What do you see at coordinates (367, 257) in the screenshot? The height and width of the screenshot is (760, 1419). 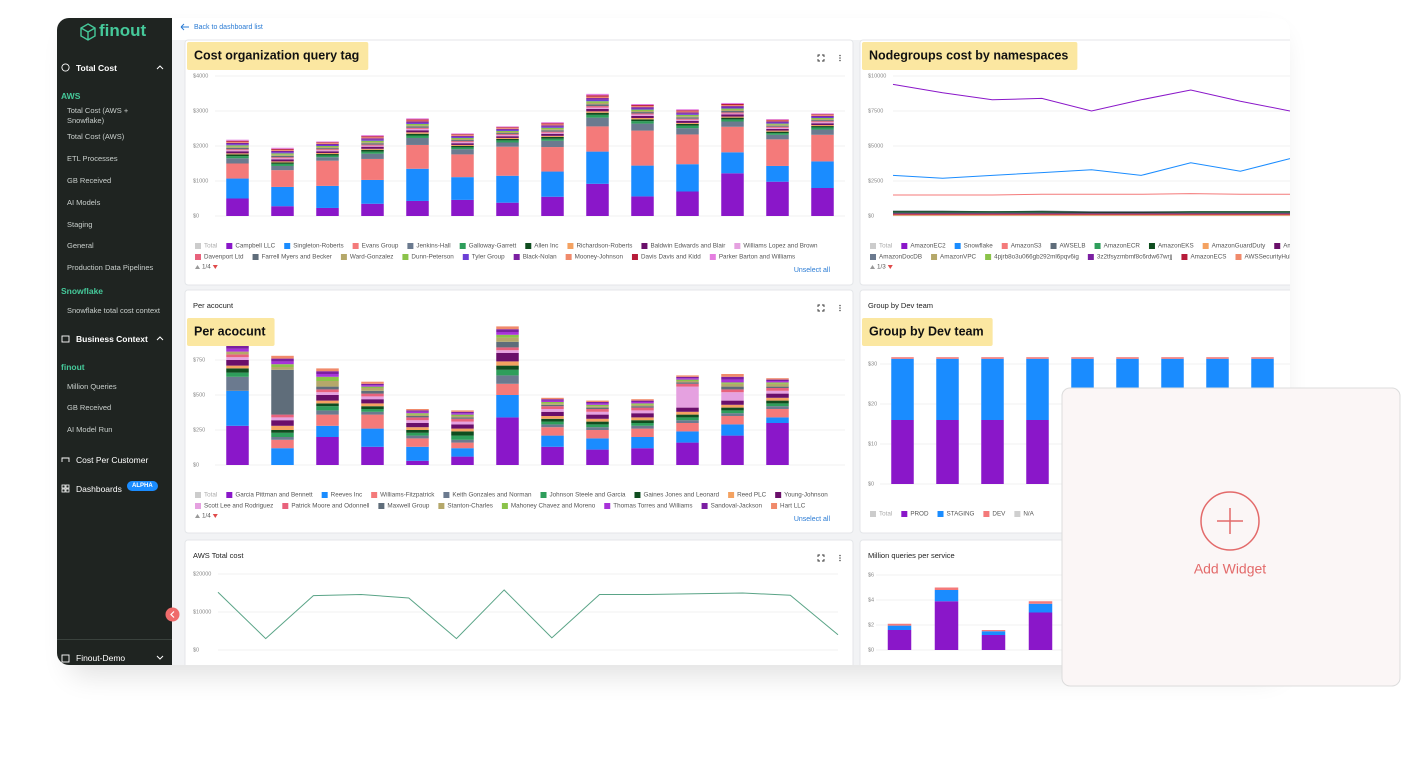 I see `legend-item: Ward-Gonzalez` at bounding box center [367, 257].